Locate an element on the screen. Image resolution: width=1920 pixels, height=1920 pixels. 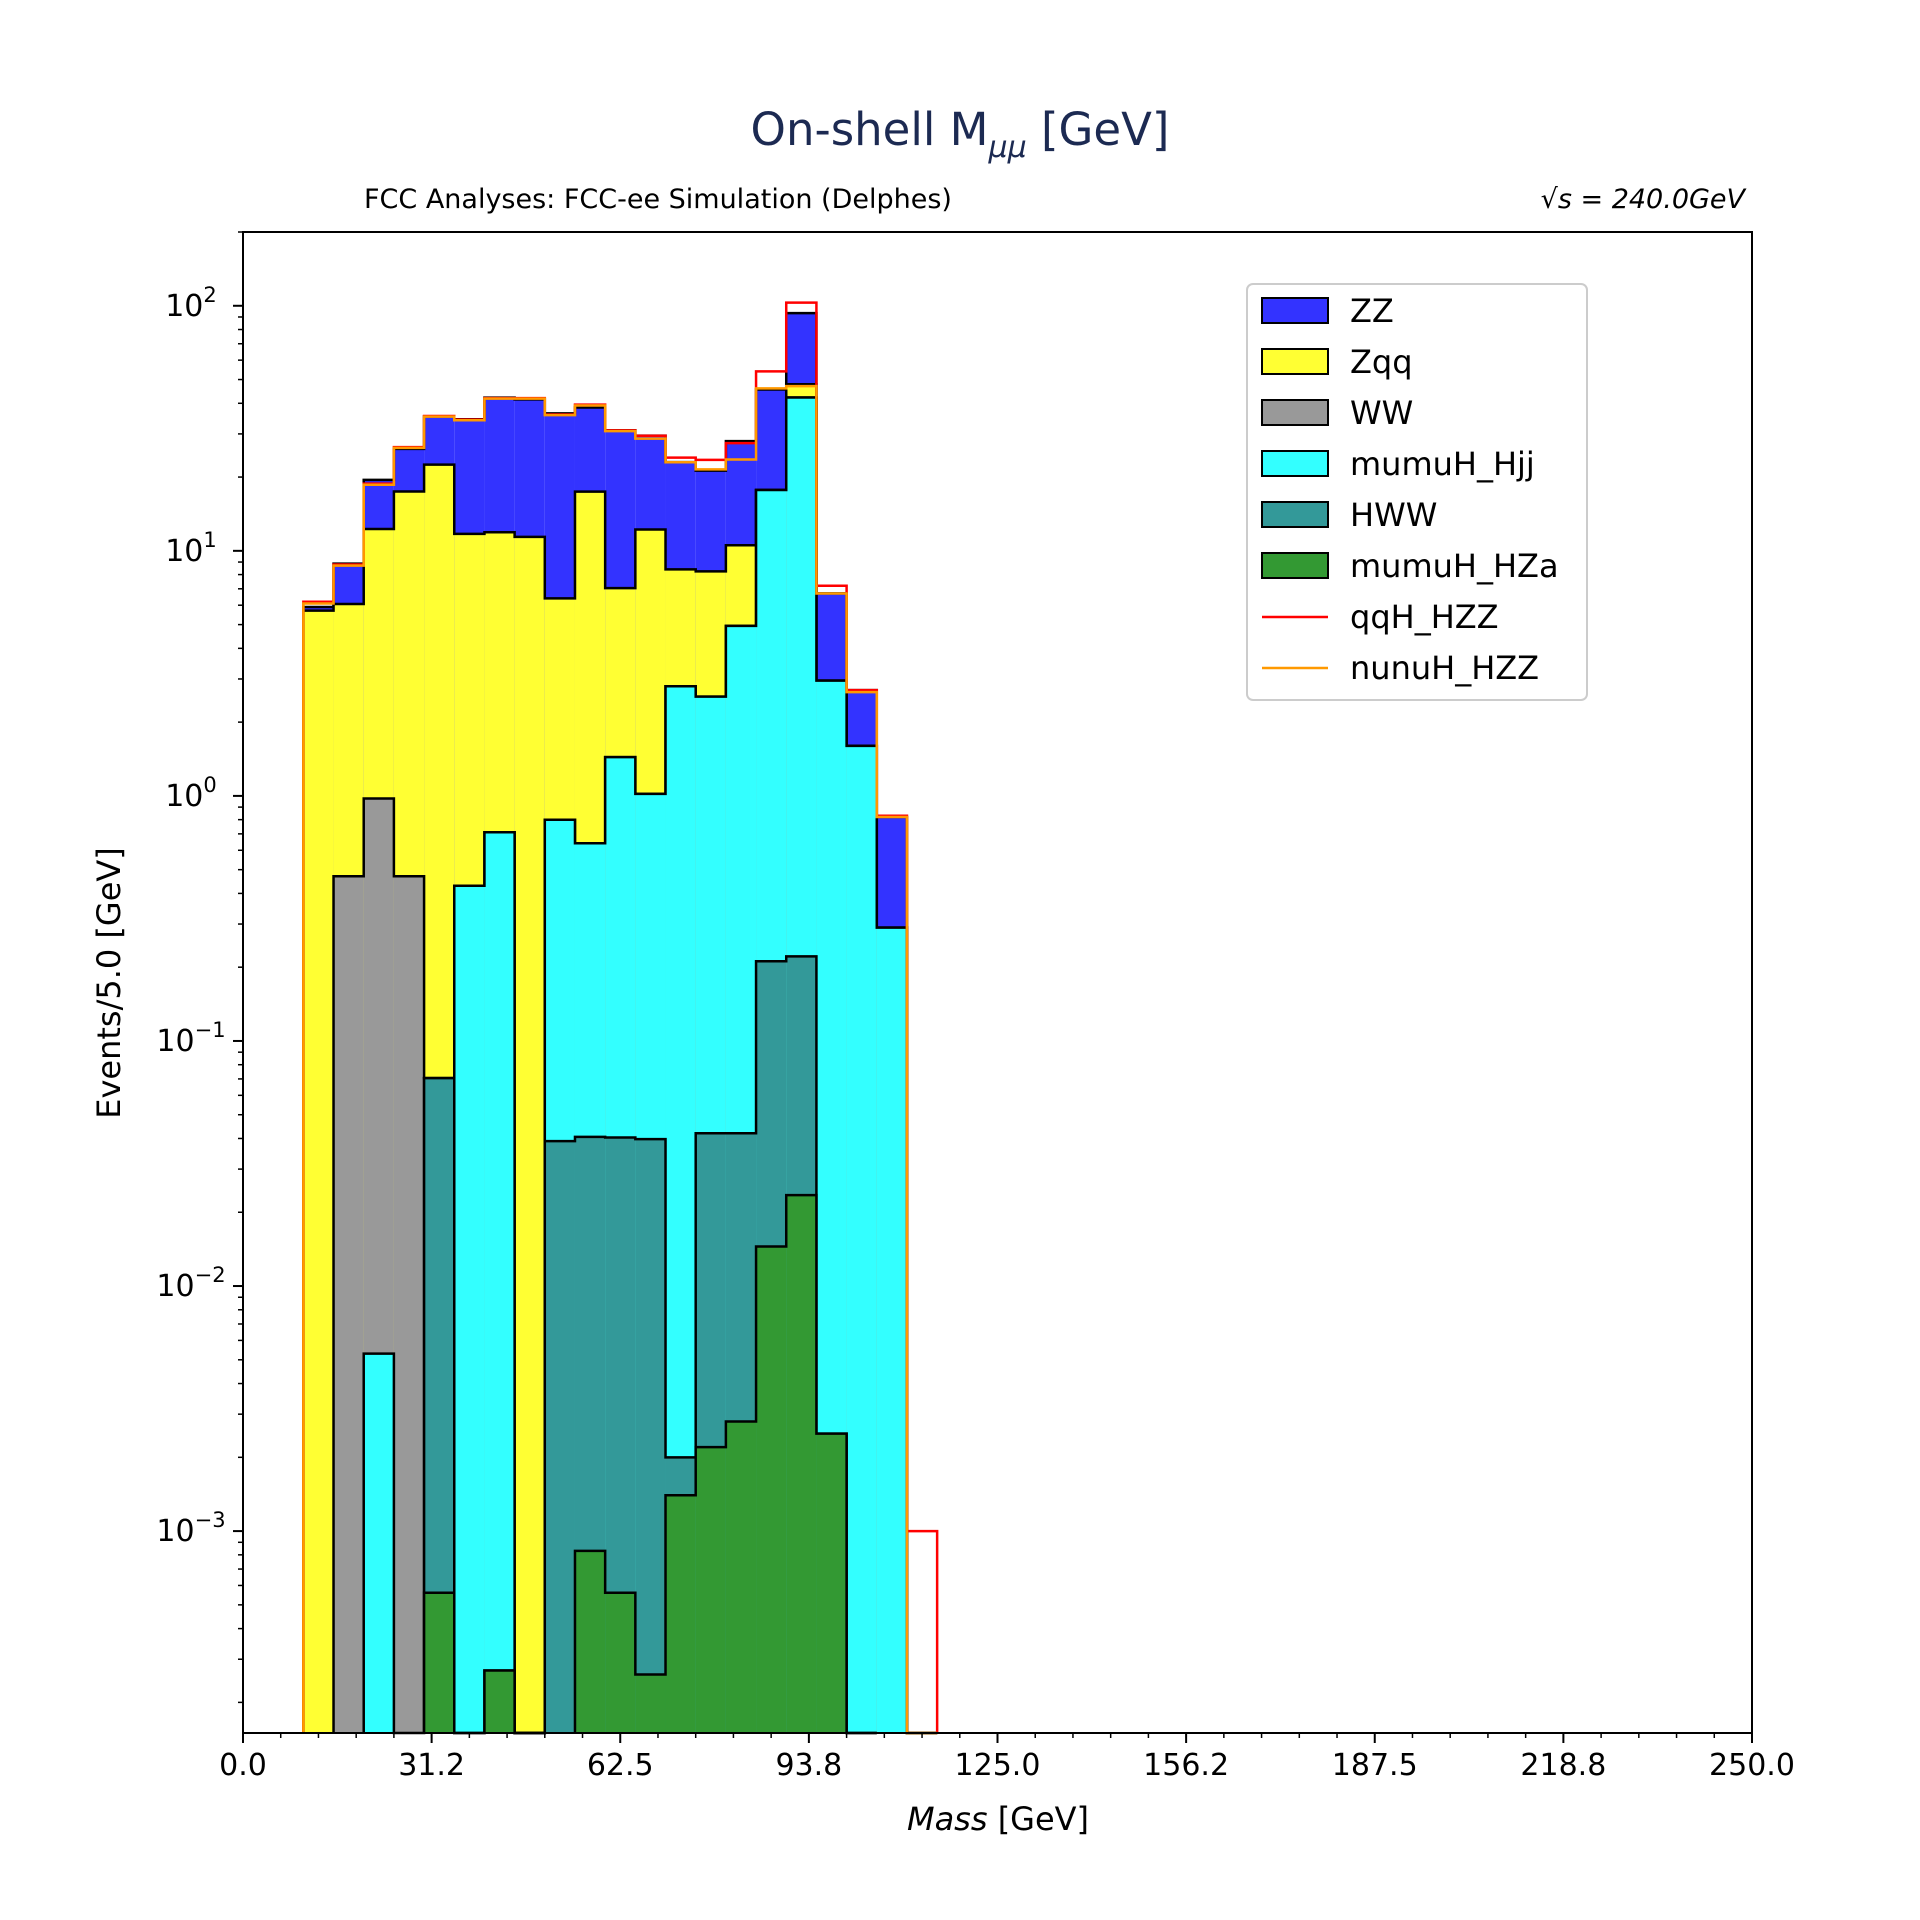
legend-label-mumuh-hza: mumuH_HZa is located at coordinates (1454, 566).